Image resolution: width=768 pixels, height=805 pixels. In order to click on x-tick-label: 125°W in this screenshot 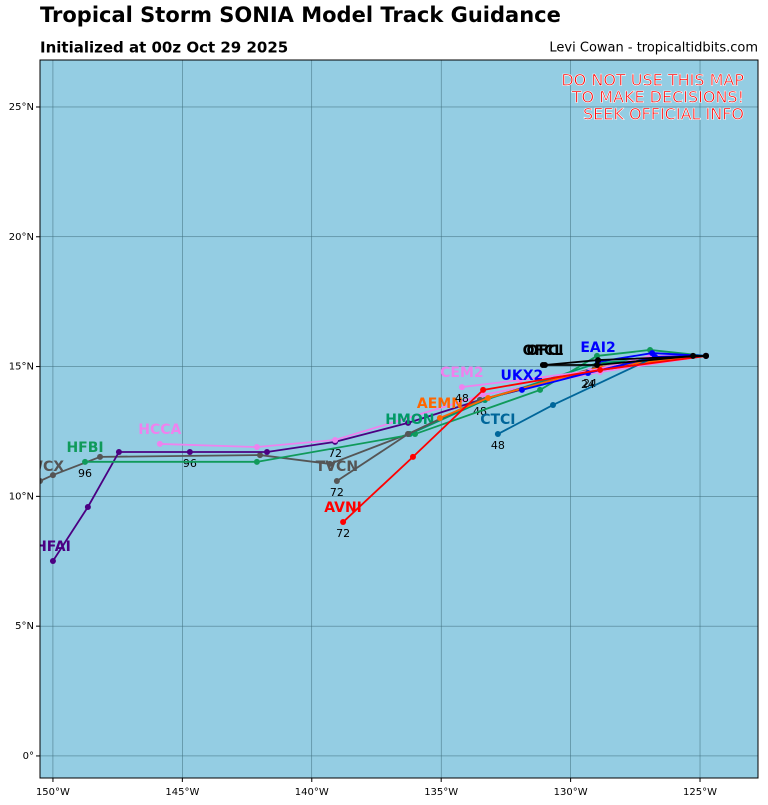, I will do `click(700, 792)`.